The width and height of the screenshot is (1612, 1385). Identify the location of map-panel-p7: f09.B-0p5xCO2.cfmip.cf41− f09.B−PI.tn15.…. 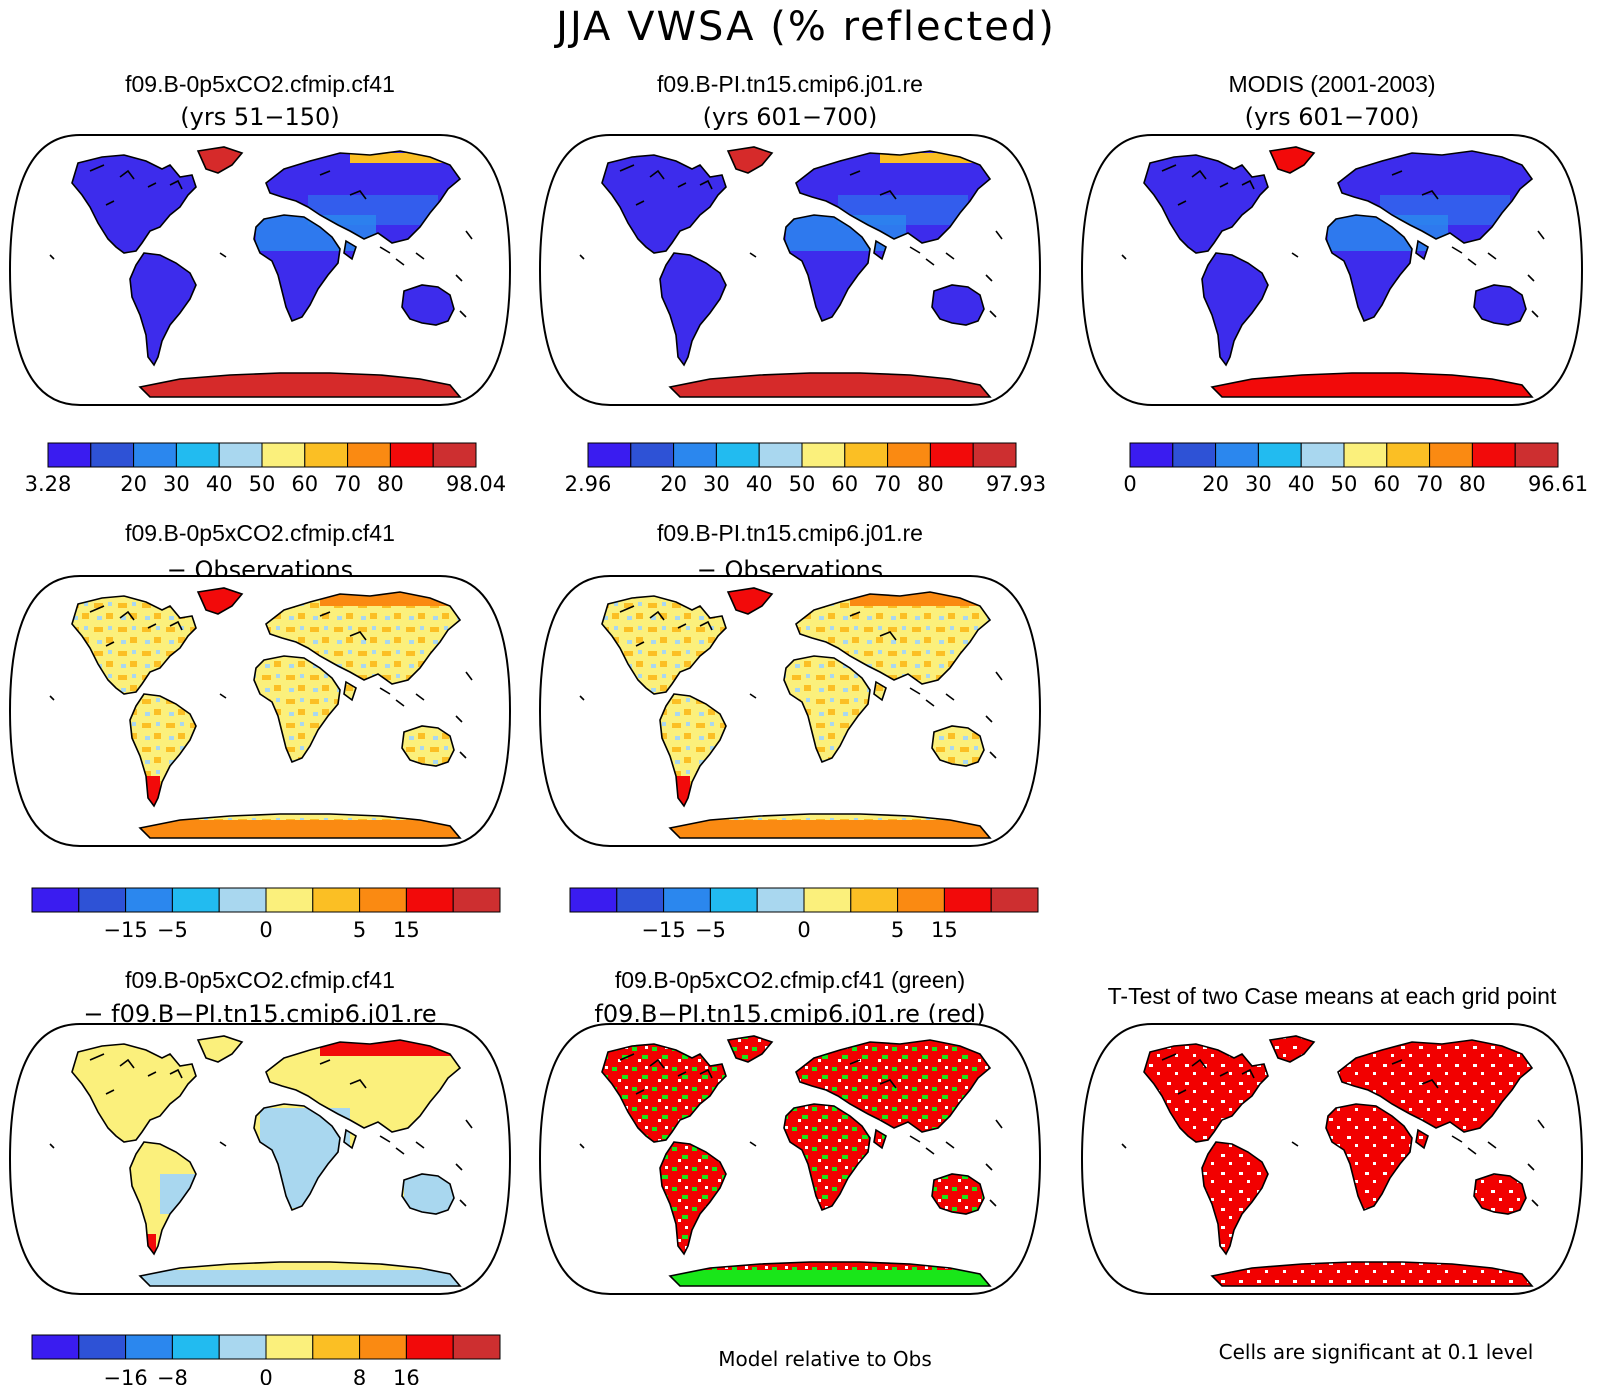
(260, 1131).